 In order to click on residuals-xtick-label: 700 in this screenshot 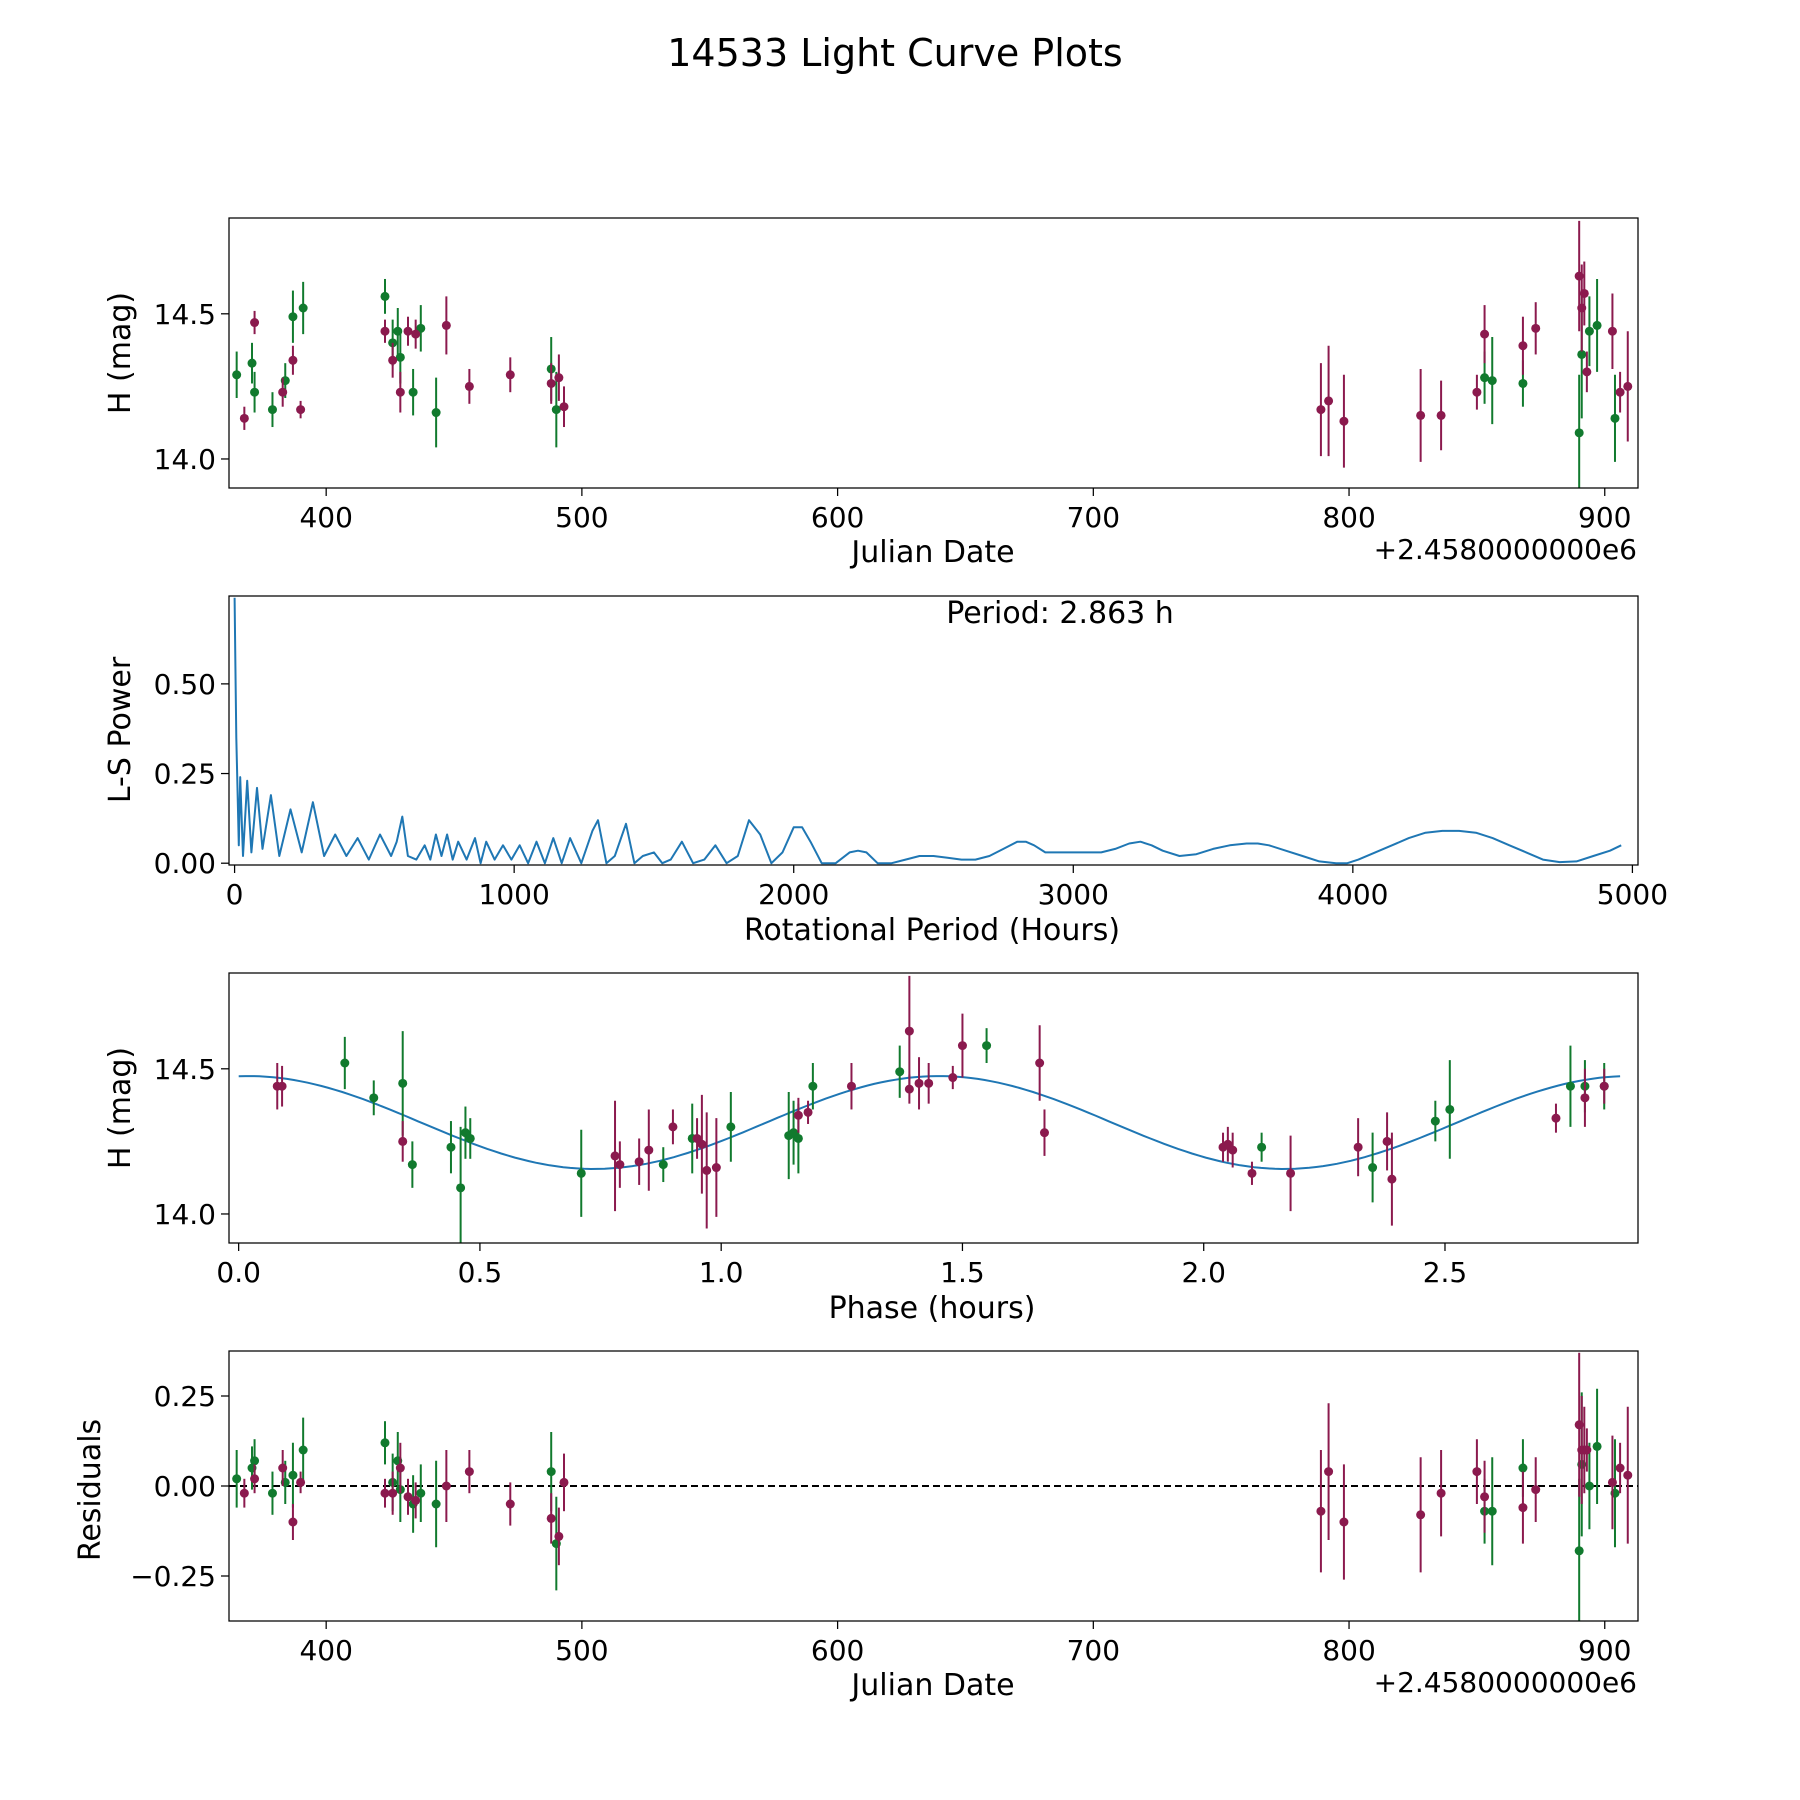, I will do `click(1093, 1650)`.